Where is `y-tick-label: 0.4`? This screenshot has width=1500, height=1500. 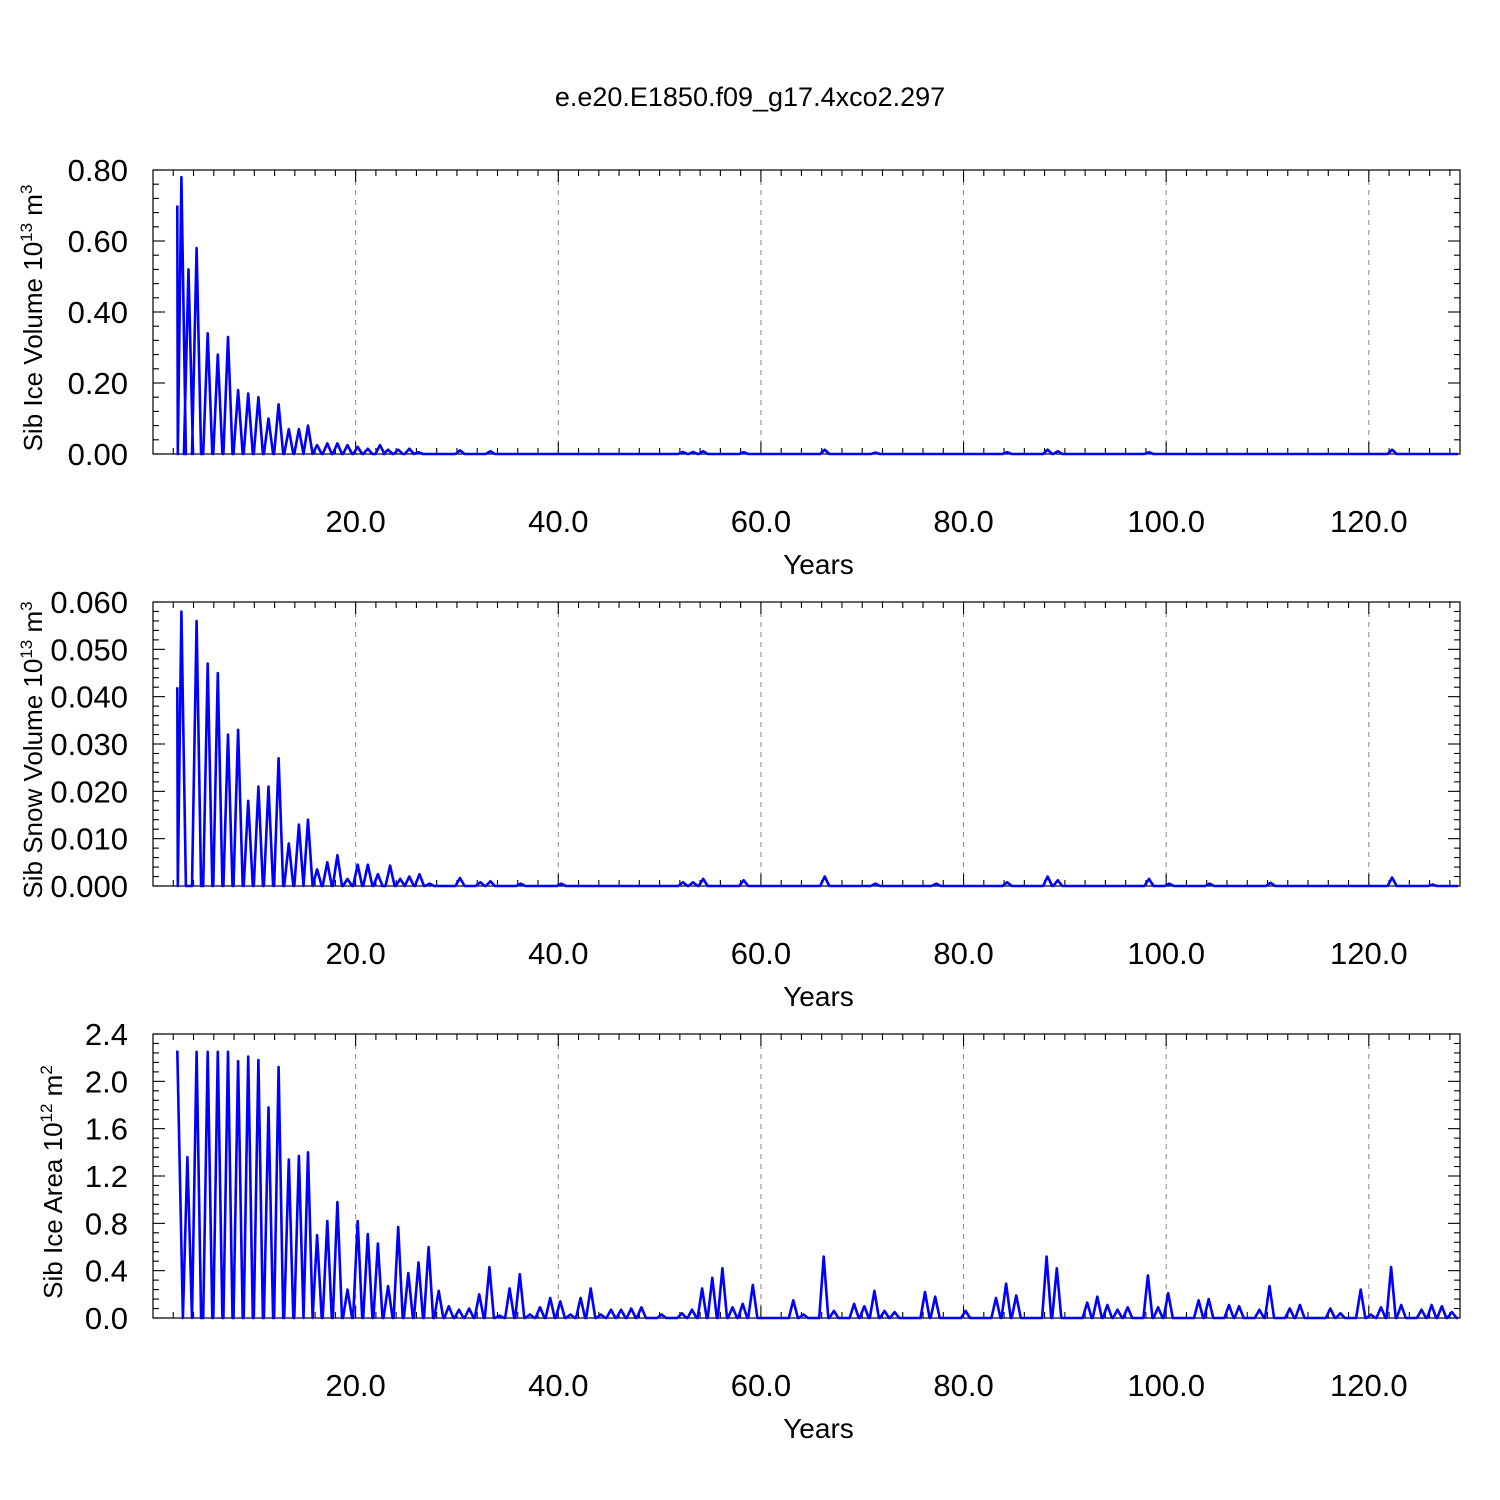
y-tick-label: 0.4 is located at coordinates (106, 1271).